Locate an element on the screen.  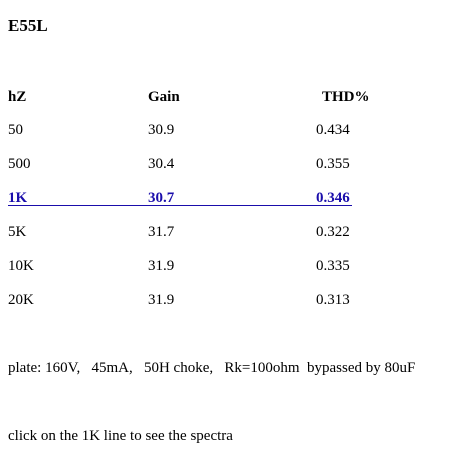
table-cell: 30.9 is located at coordinates (161, 130).